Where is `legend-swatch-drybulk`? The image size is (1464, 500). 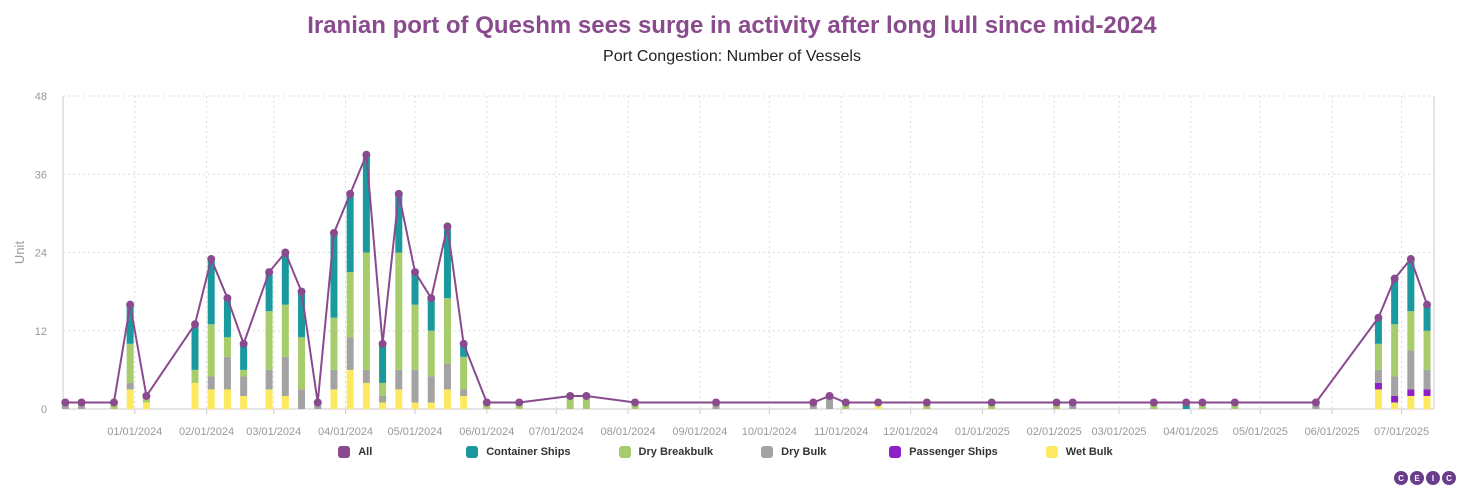
legend-swatch-drybulk is located at coordinates (767, 452).